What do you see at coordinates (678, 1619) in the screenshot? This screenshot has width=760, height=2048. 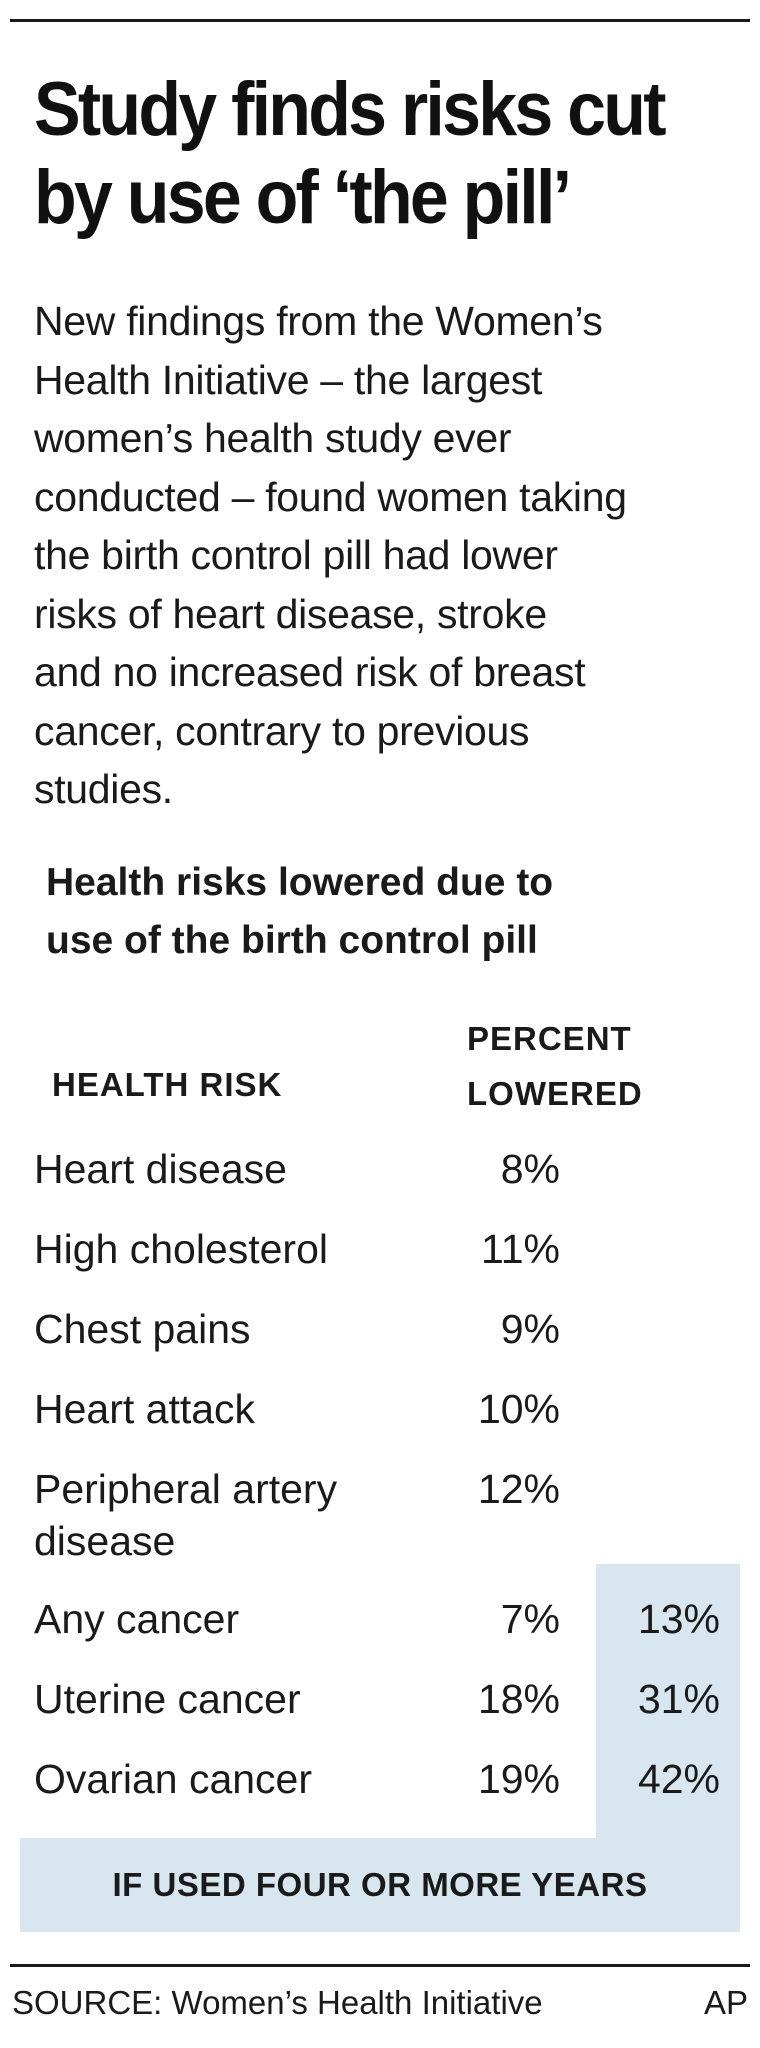 I see `table-row-long-use-percent: 13%` at bounding box center [678, 1619].